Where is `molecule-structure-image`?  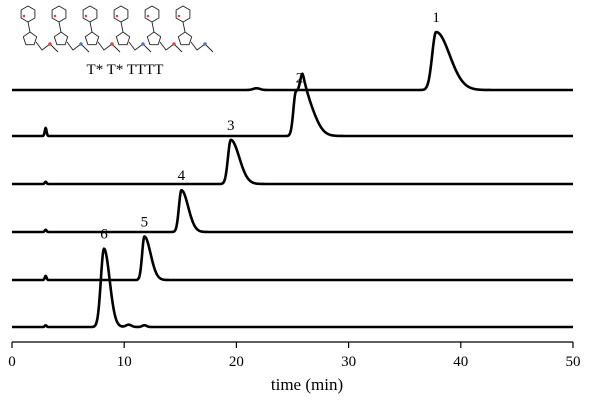 molecule-structure-image is located at coordinates (117, 29).